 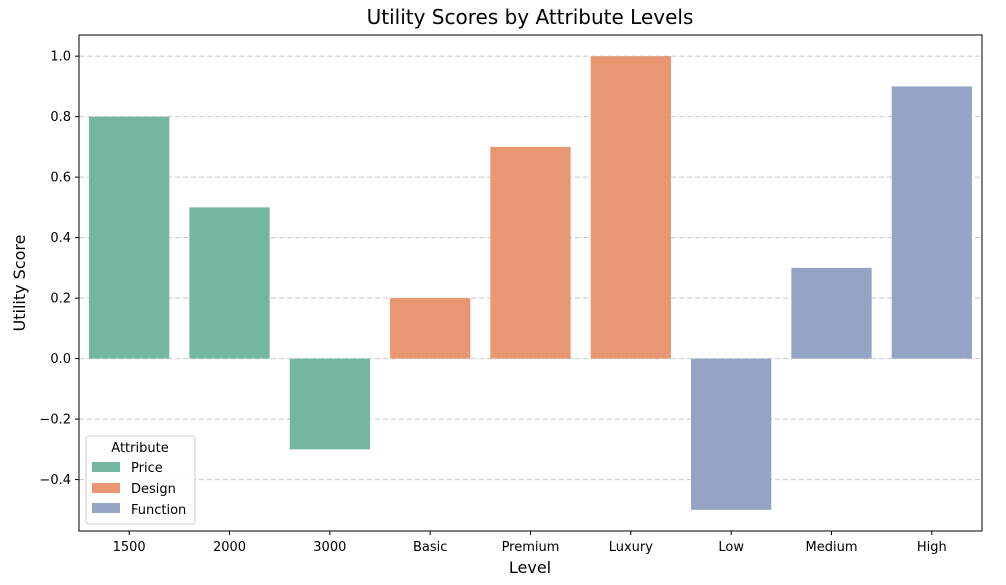 I want to click on y-tick-label: −0.2, so click(x=55, y=420).